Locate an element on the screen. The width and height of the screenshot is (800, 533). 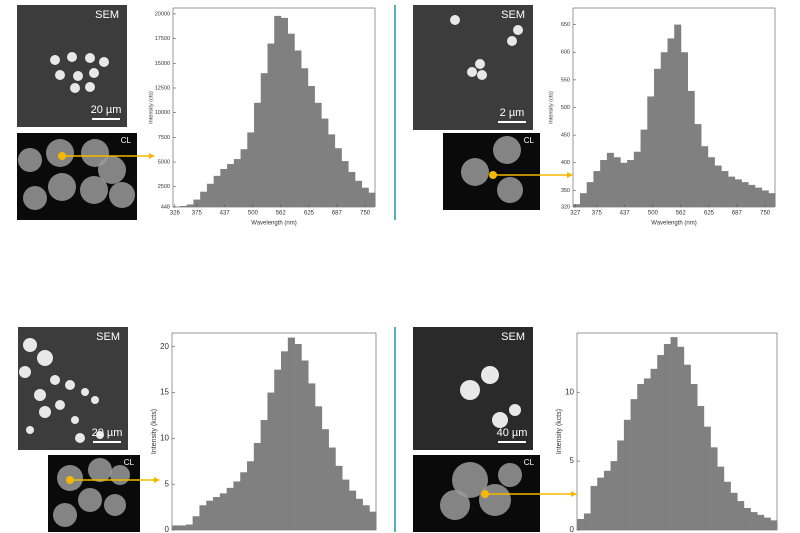
y-tick-label: 450 is located at coordinates (565, 136).